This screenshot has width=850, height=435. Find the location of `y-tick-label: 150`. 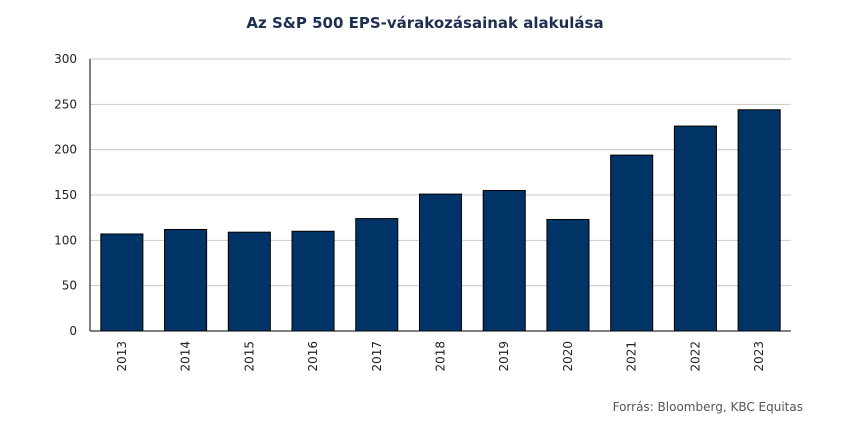

y-tick-label: 150 is located at coordinates (65, 195).